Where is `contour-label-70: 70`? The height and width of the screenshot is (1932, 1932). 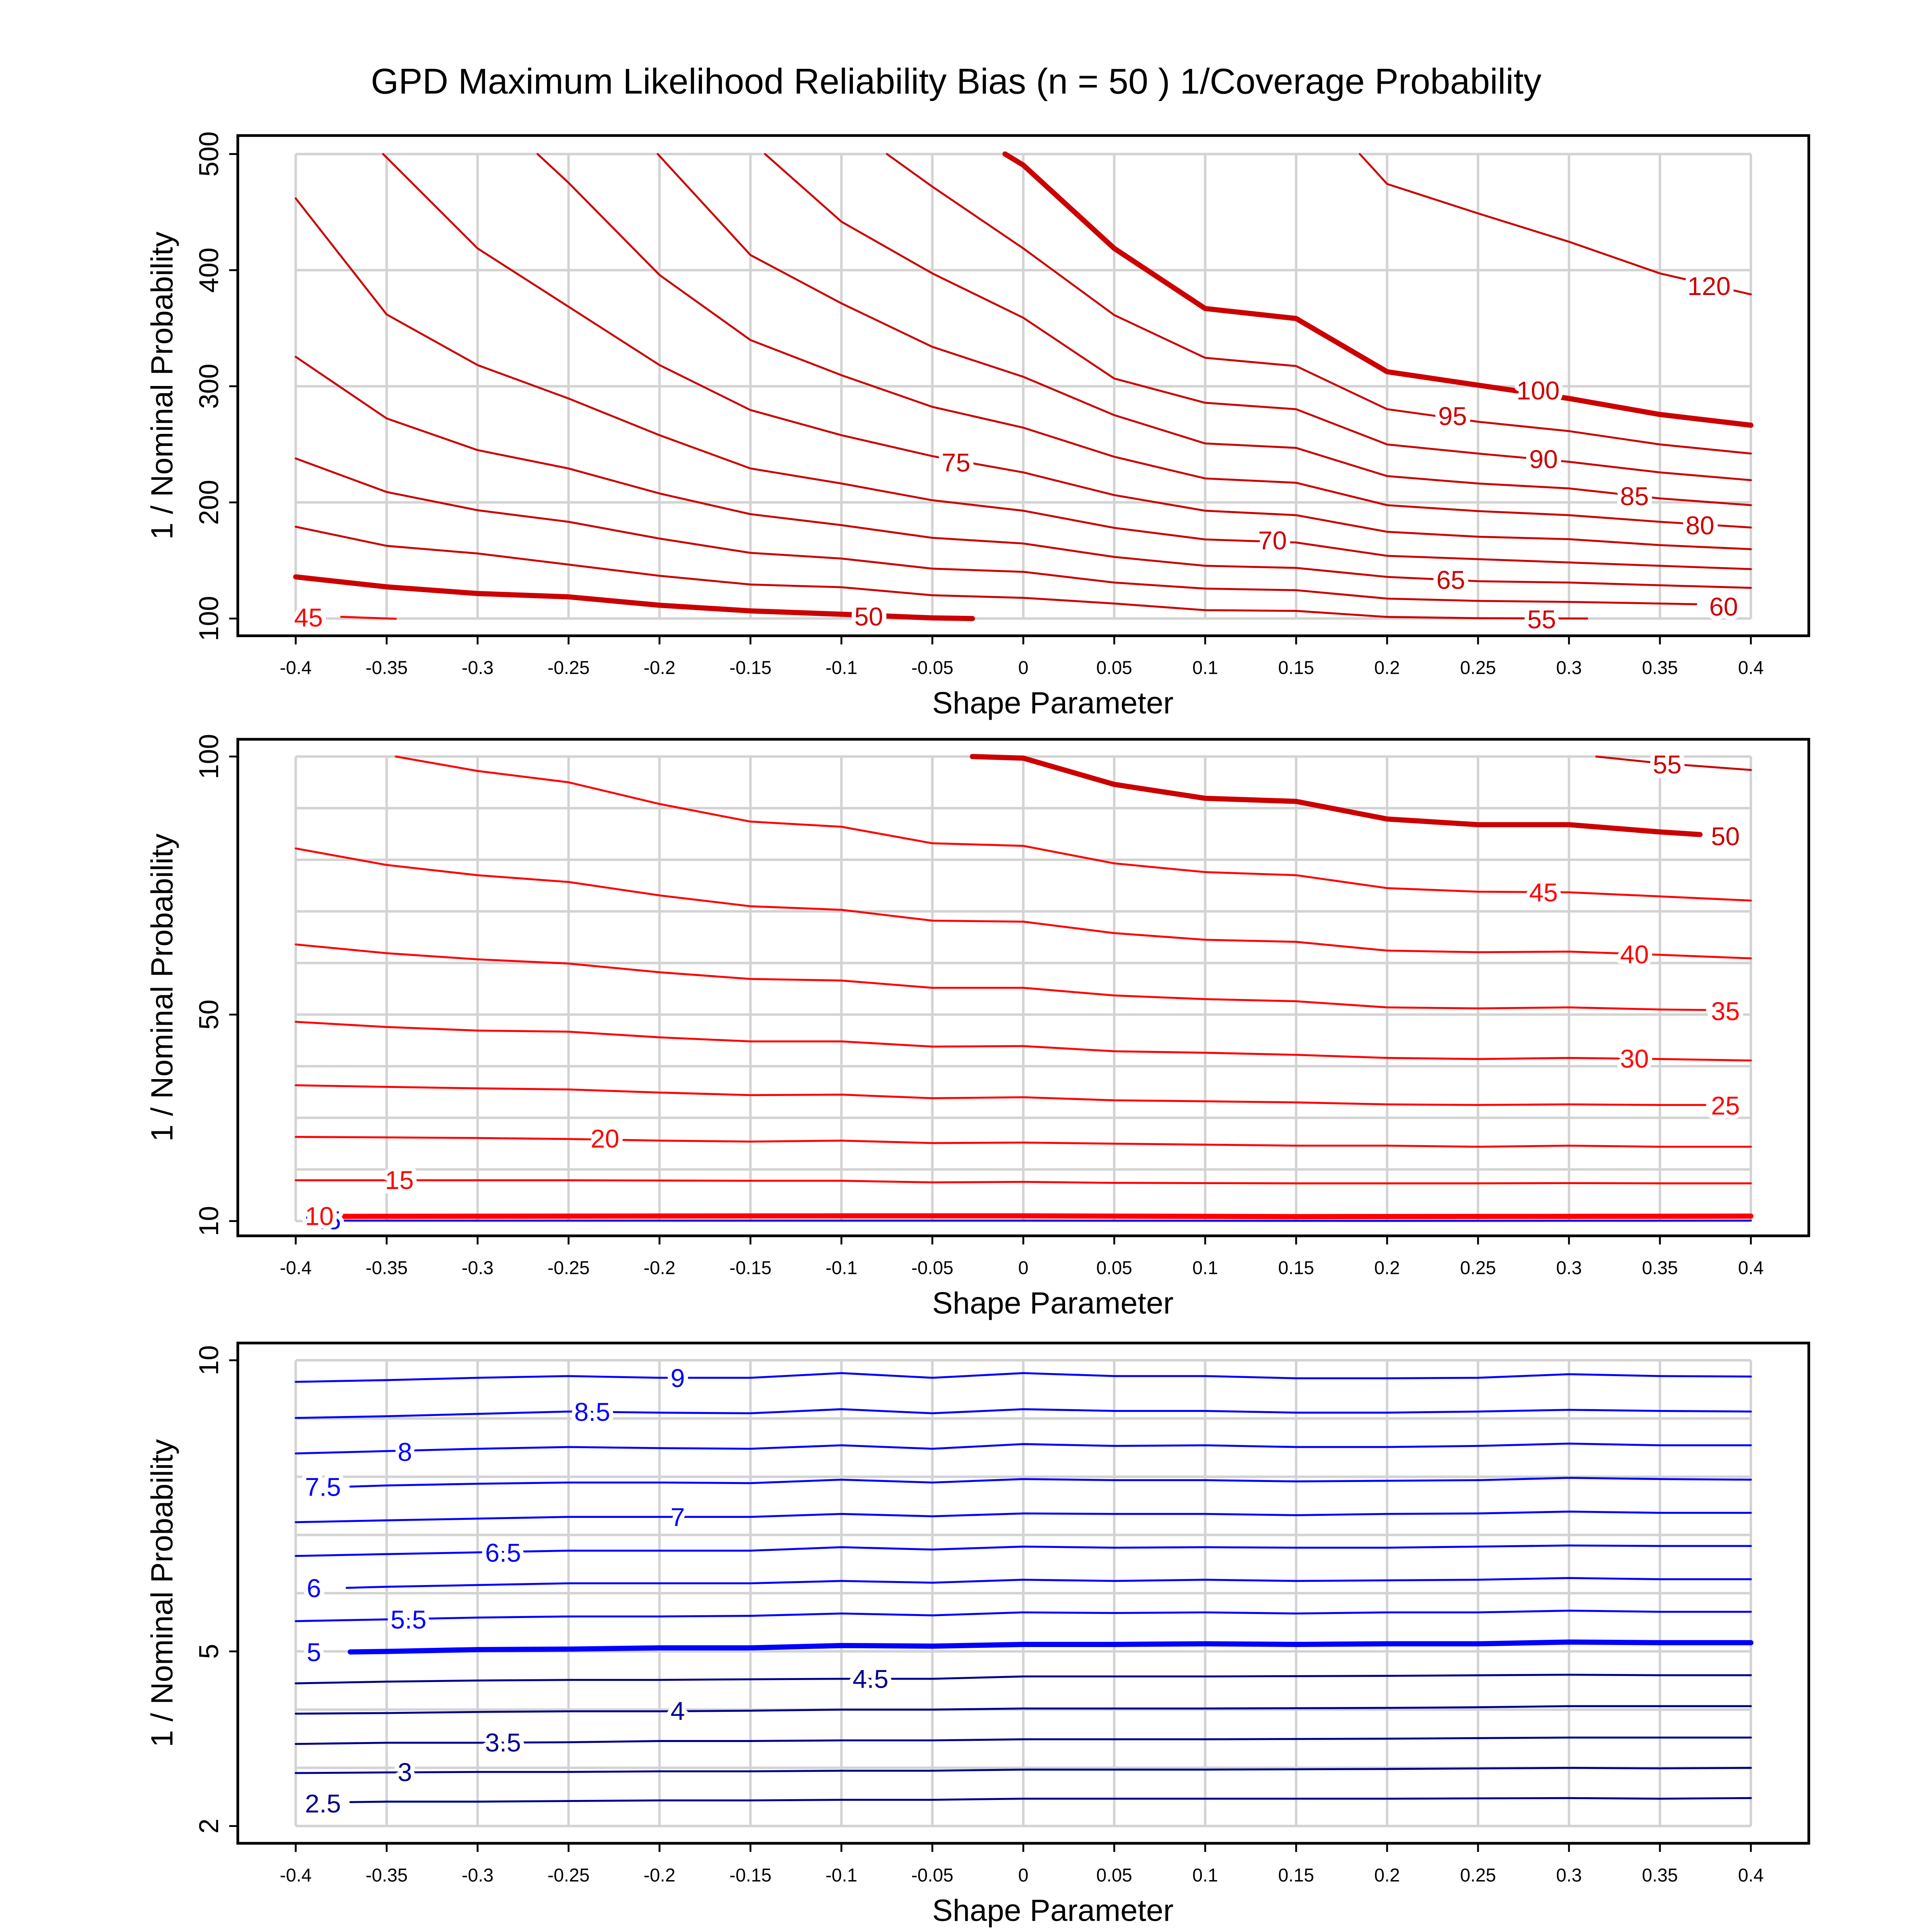 contour-label-70: 70 is located at coordinates (1272, 540).